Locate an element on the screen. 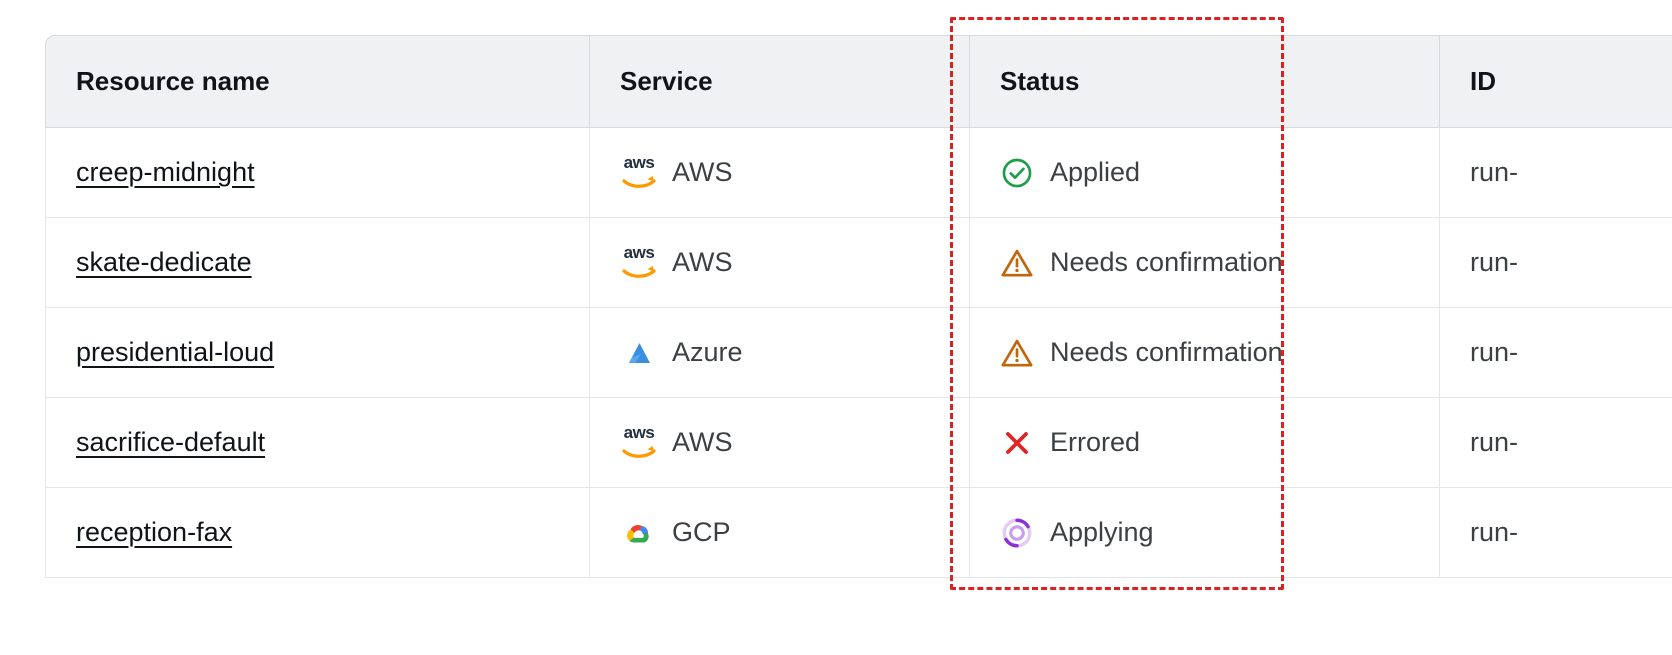 Image resolution: width=1672 pixels, height=655 pixels. cell-service: Azure is located at coordinates (780, 353).